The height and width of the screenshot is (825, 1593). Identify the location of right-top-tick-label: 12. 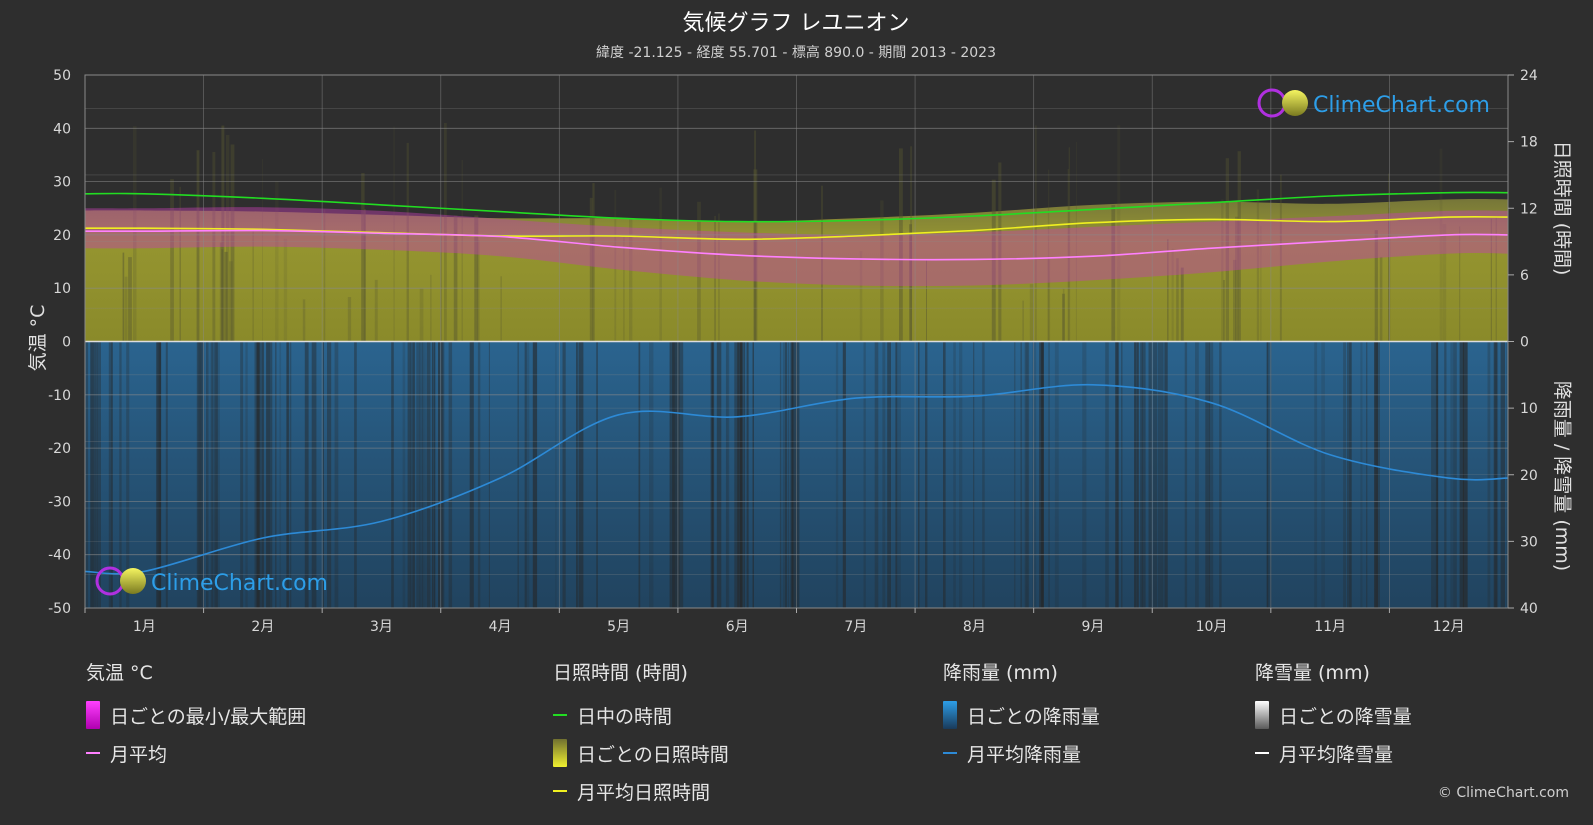
(1529, 209).